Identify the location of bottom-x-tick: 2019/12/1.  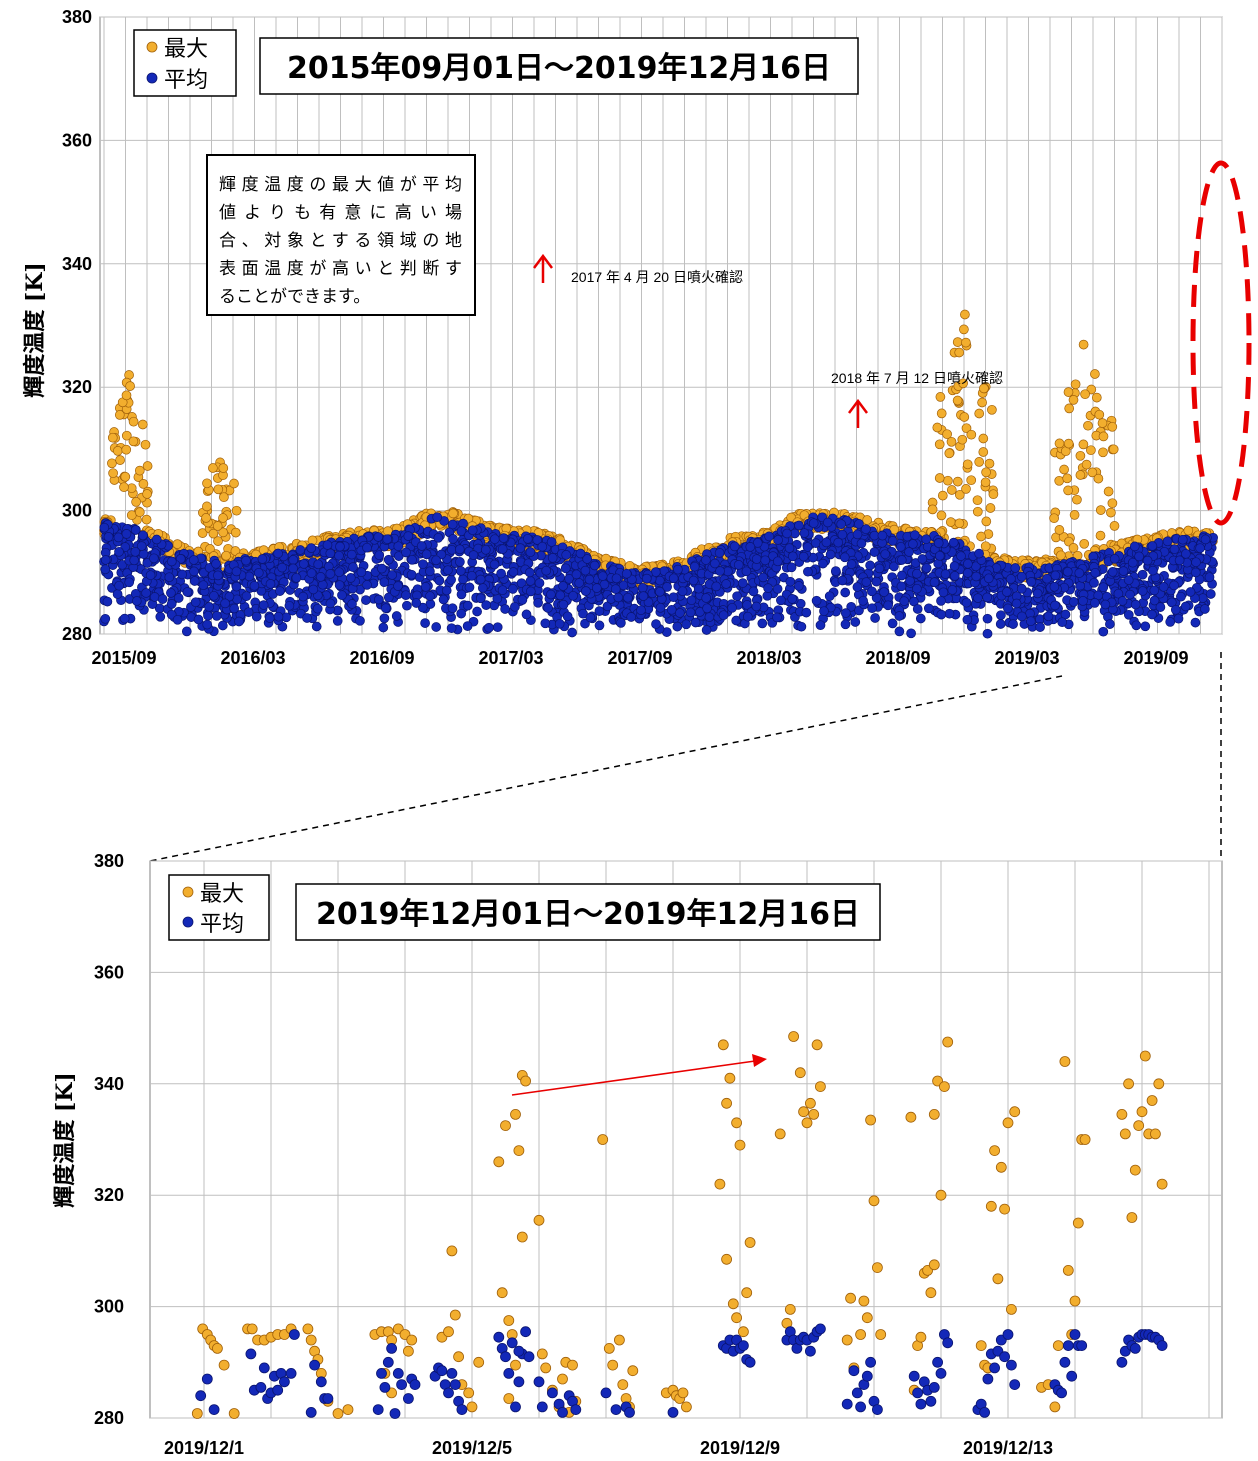
(204, 1448).